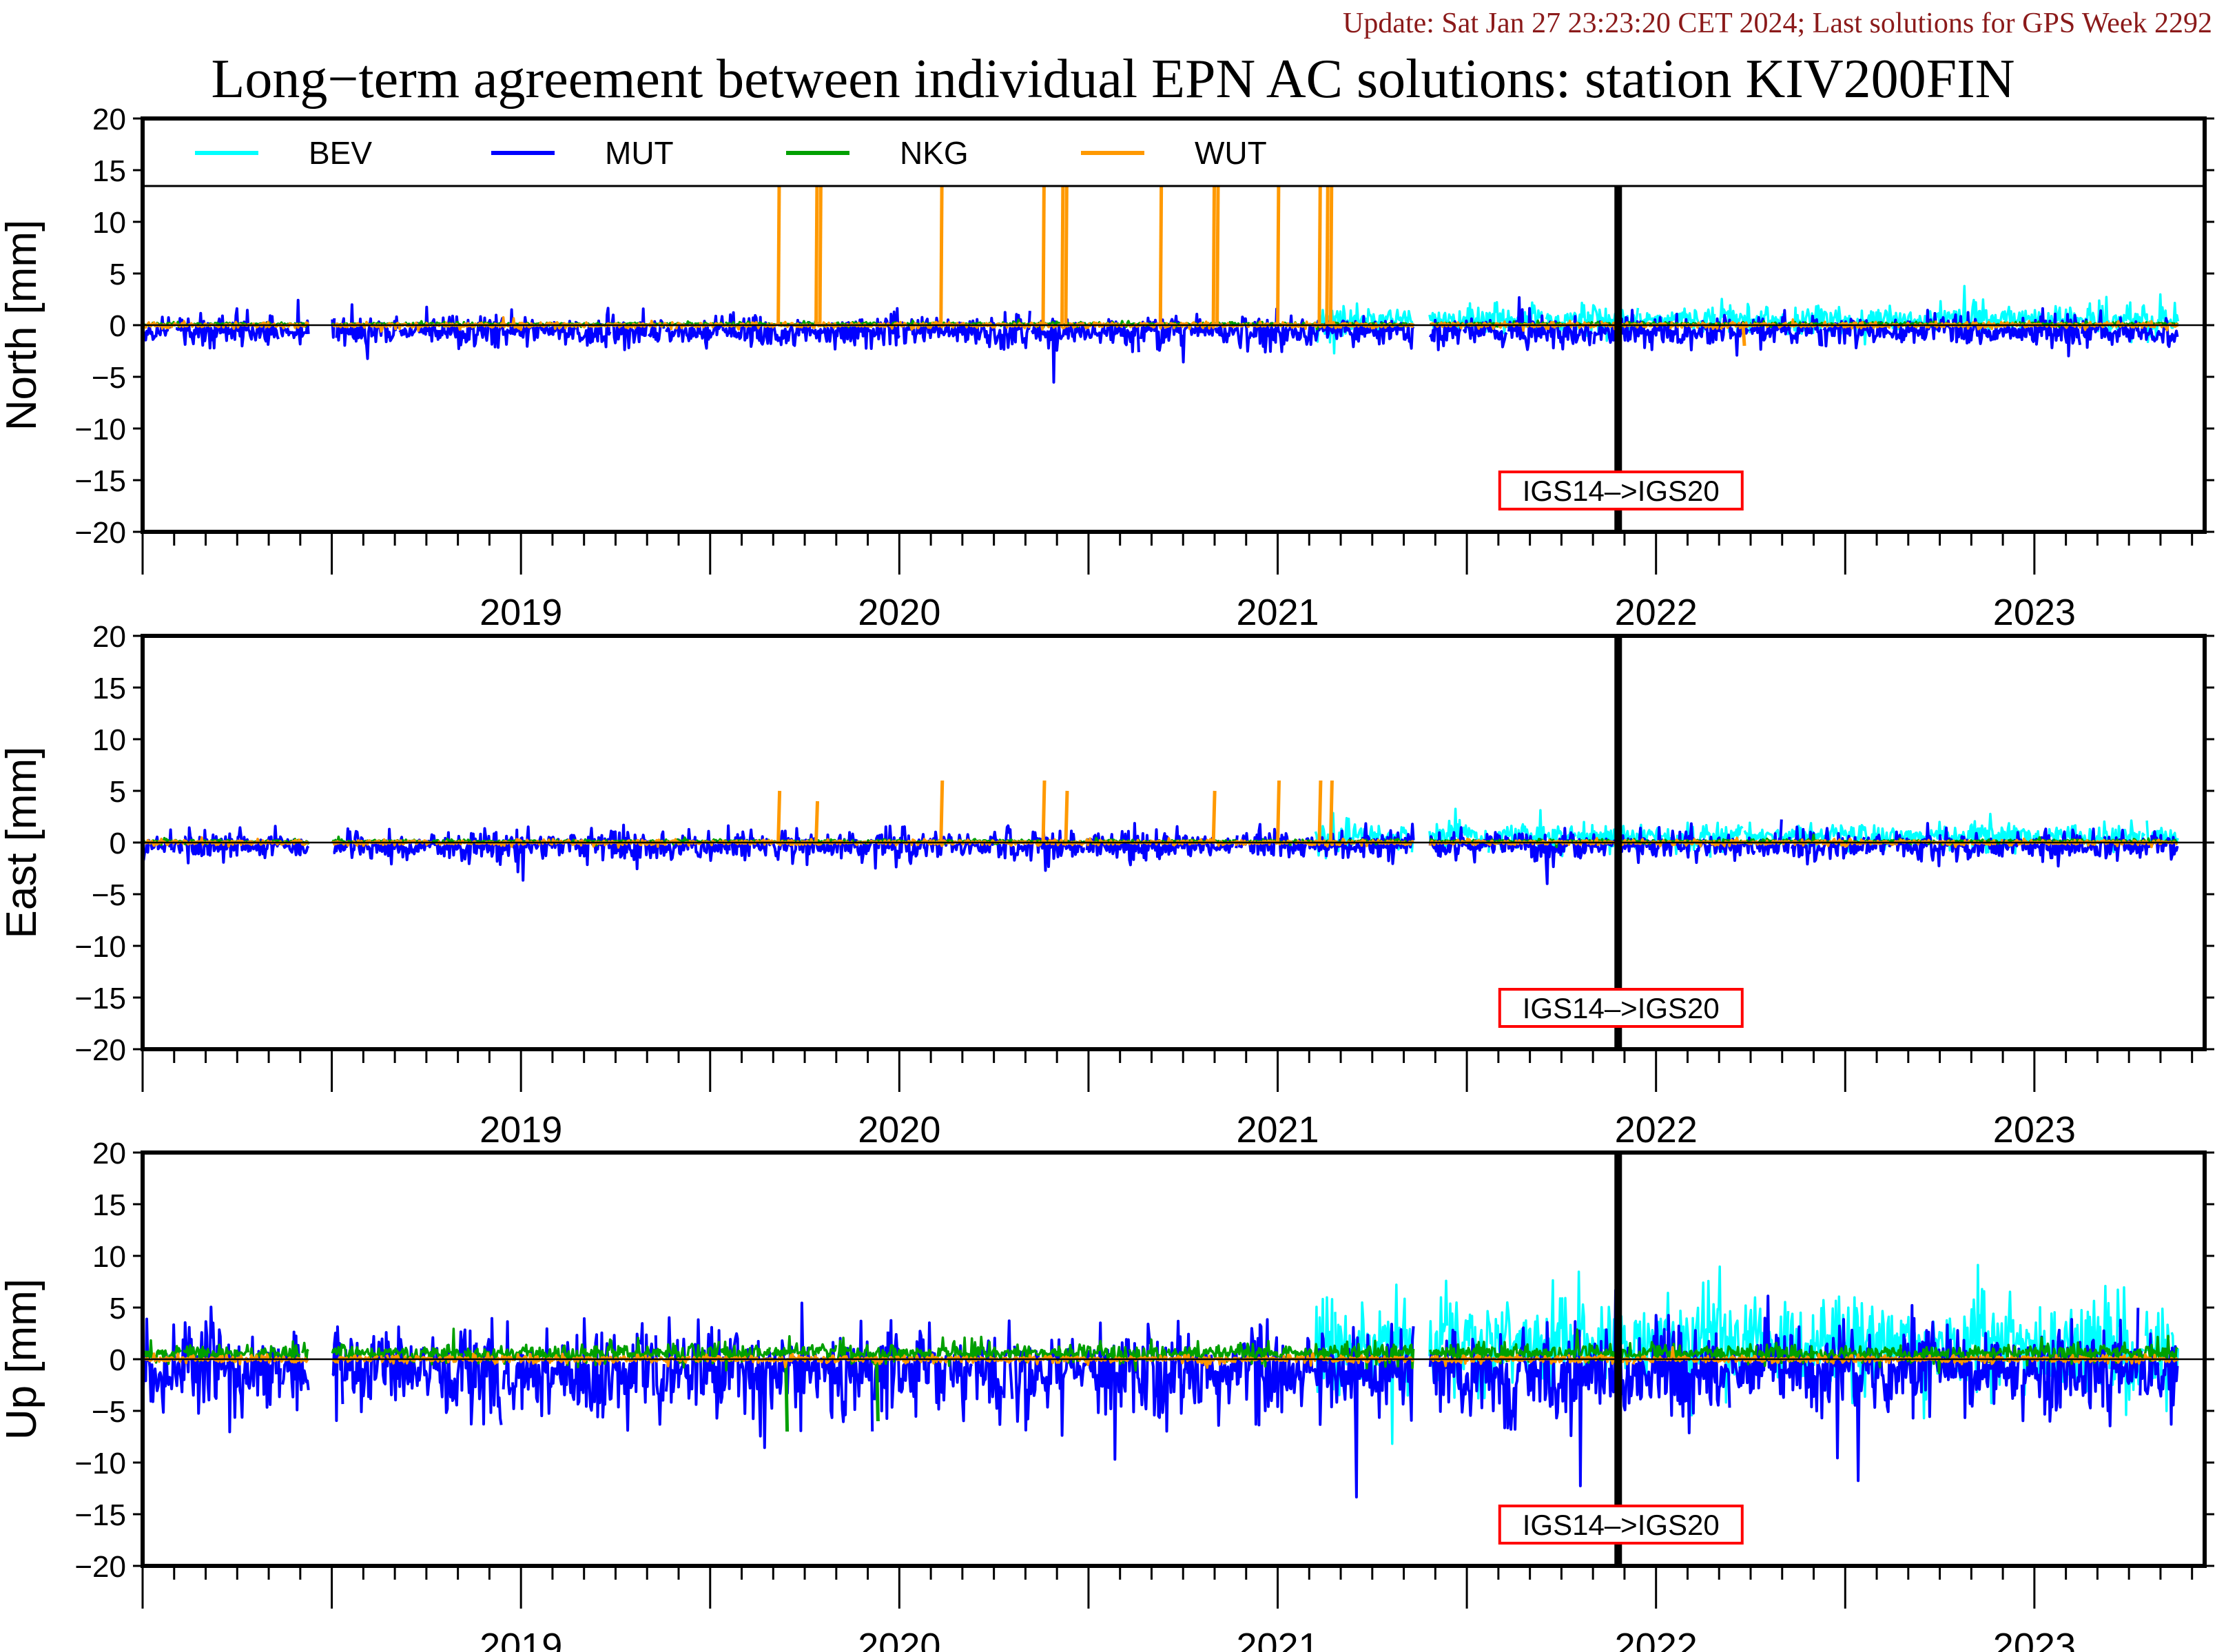 The height and width of the screenshot is (1652, 2226). Describe the element at coordinates (1231, 153) in the screenshot. I see `legend-label-wut: WUT` at that location.